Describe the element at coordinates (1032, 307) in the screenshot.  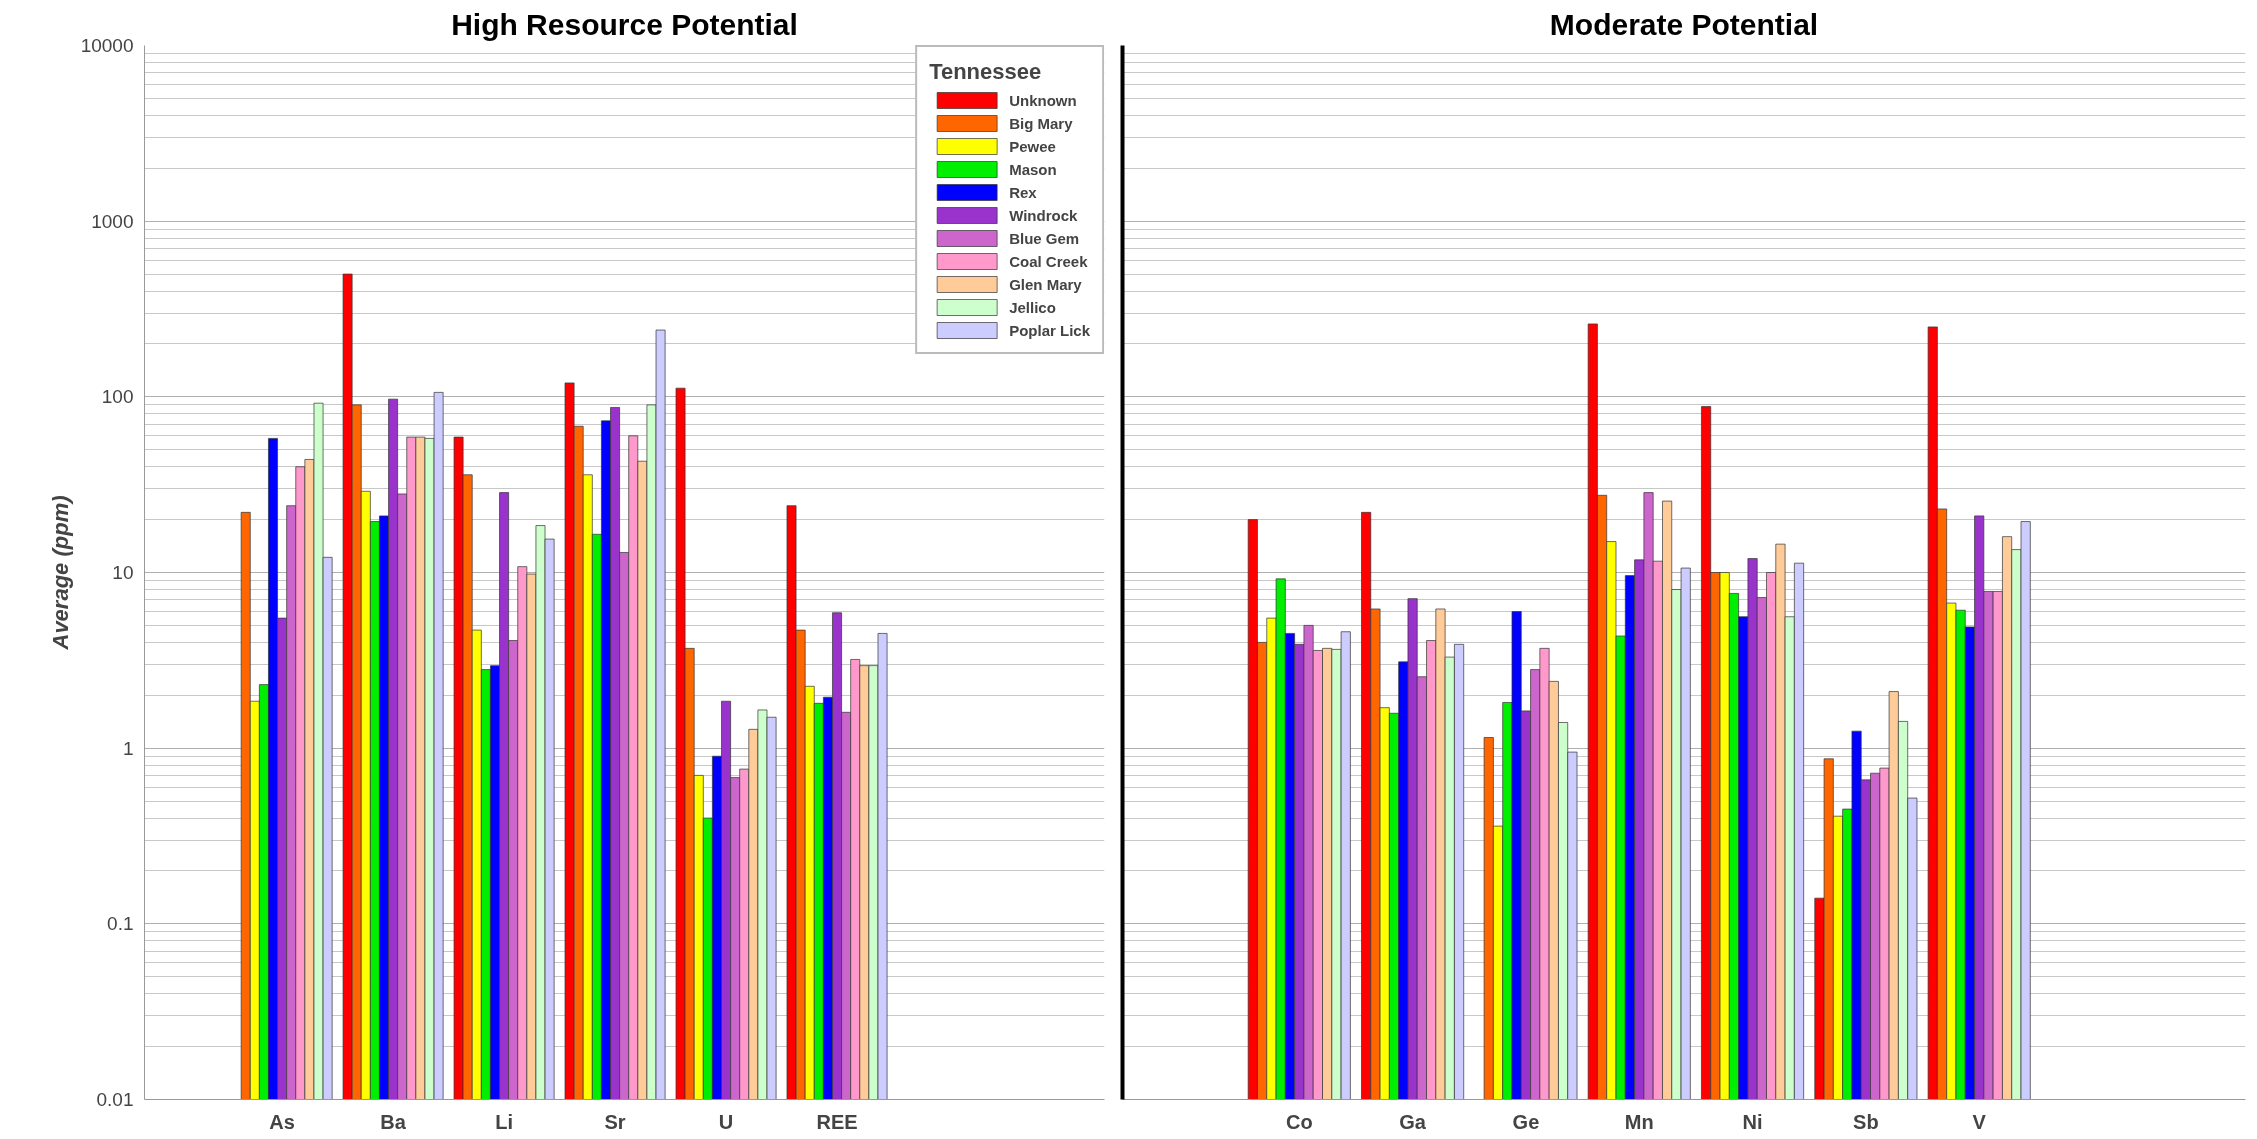
I see `legend-label: Jellico` at that location.